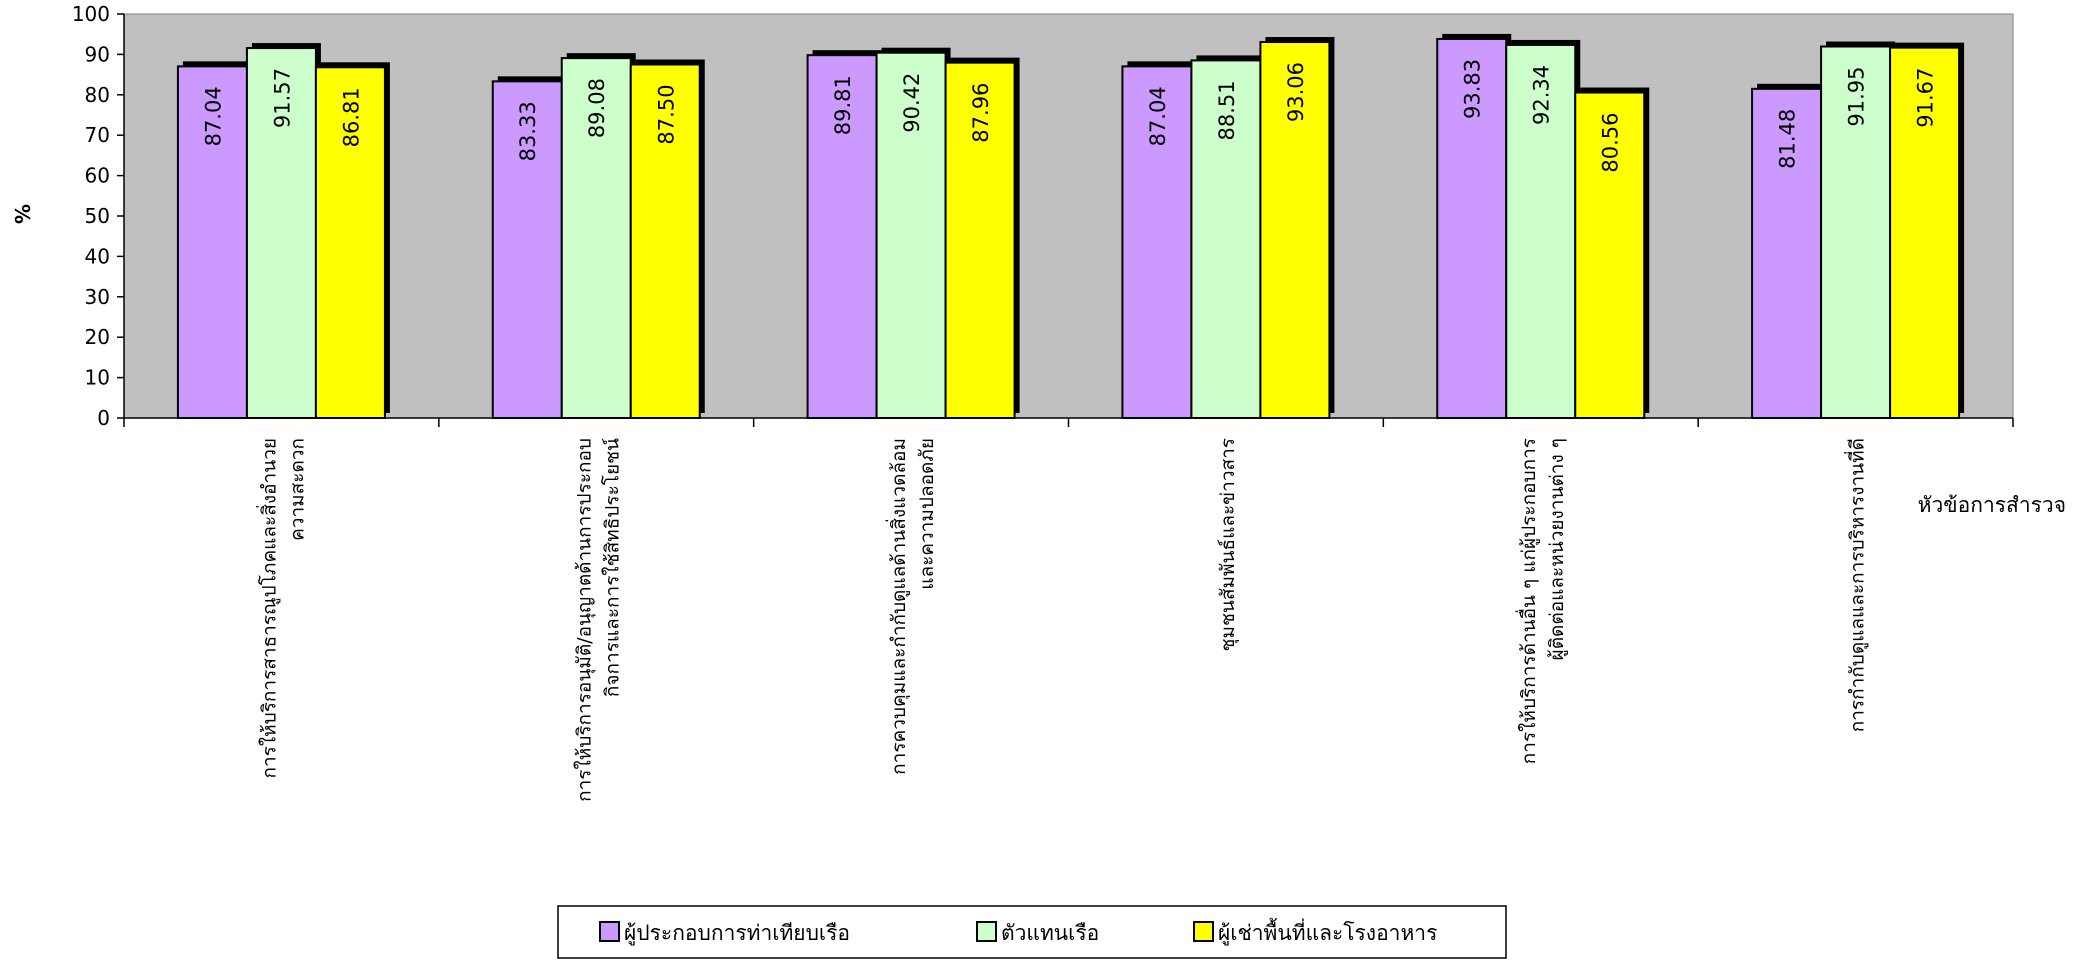  What do you see at coordinates (97, 95) in the screenshot?
I see `y-tick-label: 80` at bounding box center [97, 95].